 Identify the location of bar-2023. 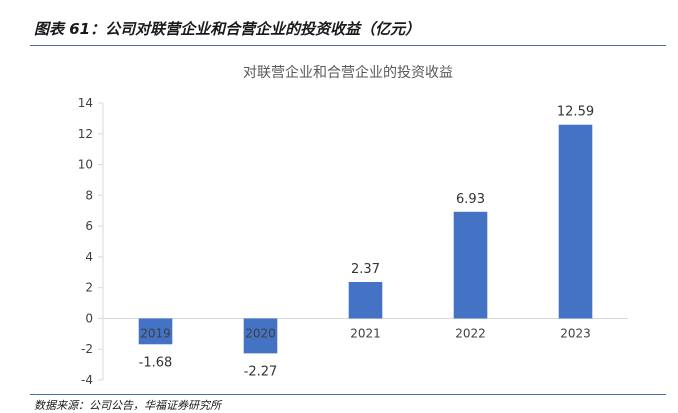
(575, 221).